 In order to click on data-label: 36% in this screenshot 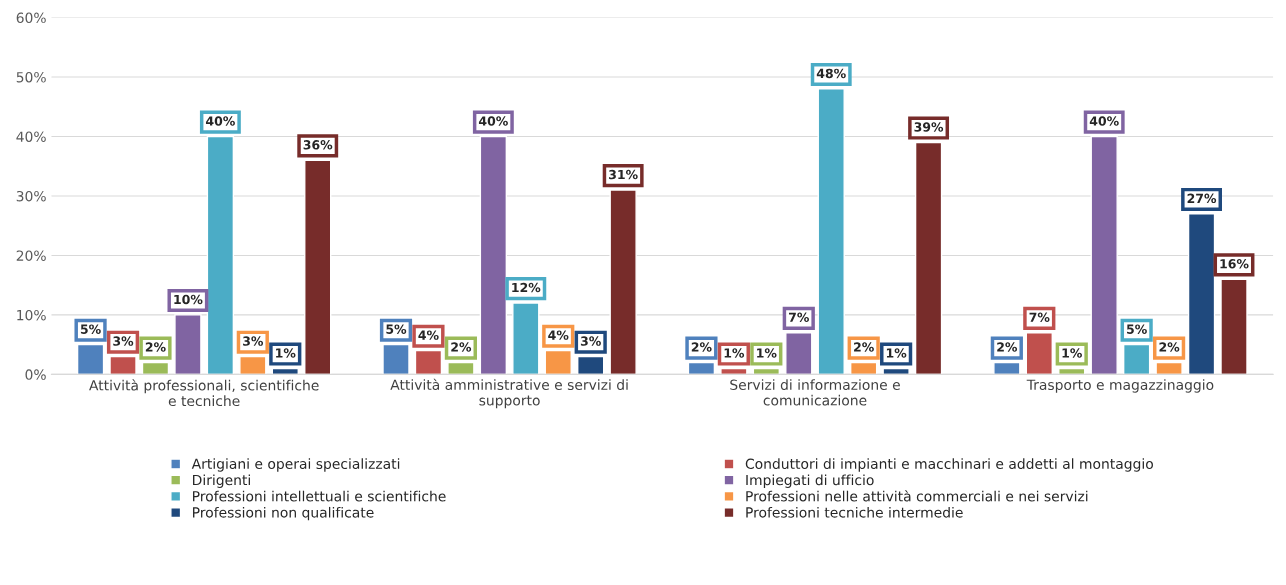, I will do `click(318, 145)`.